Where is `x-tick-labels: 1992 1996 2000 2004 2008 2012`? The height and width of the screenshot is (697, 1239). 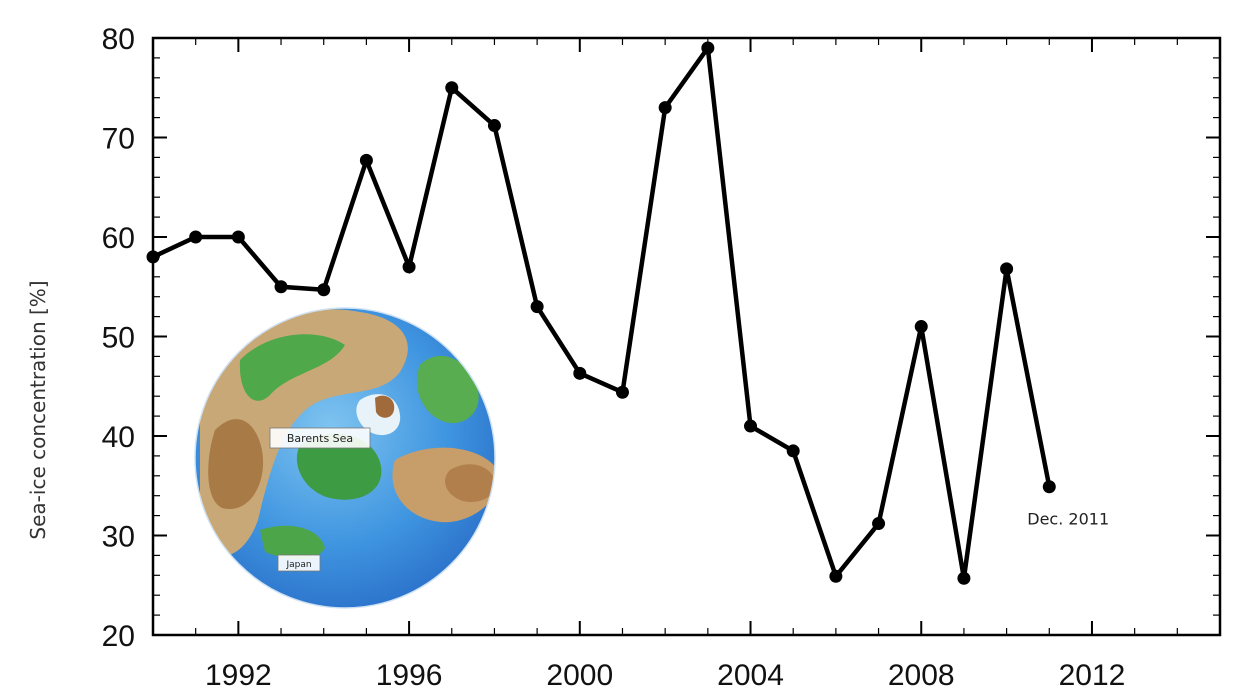
x-tick-labels: 1992 1996 2000 2004 2008 2012 is located at coordinates (665, 675).